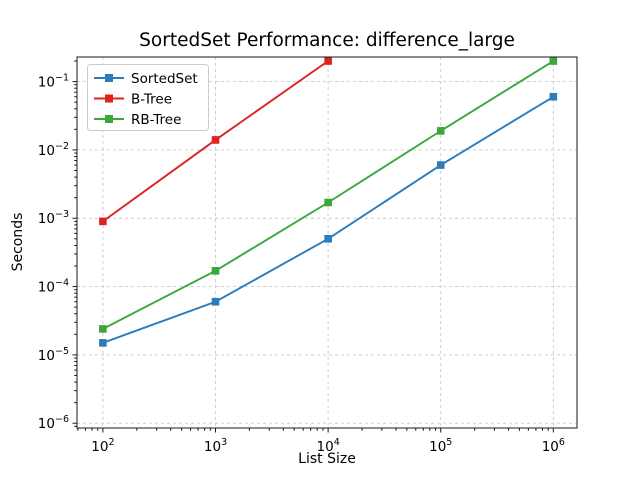 Image resolution: width=640 pixels, height=480 pixels. Describe the element at coordinates (156, 120) in the screenshot. I see `legend-label: RB-Tree` at that location.